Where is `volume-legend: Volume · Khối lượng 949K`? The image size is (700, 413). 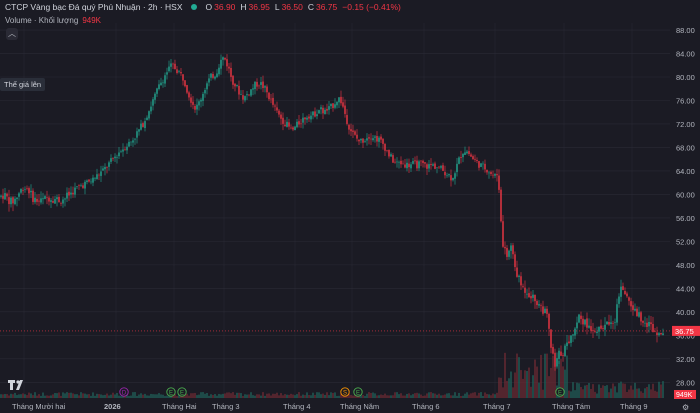 volume-legend: Volume · Khối lượng 949K is located at coordinates (53, 20).